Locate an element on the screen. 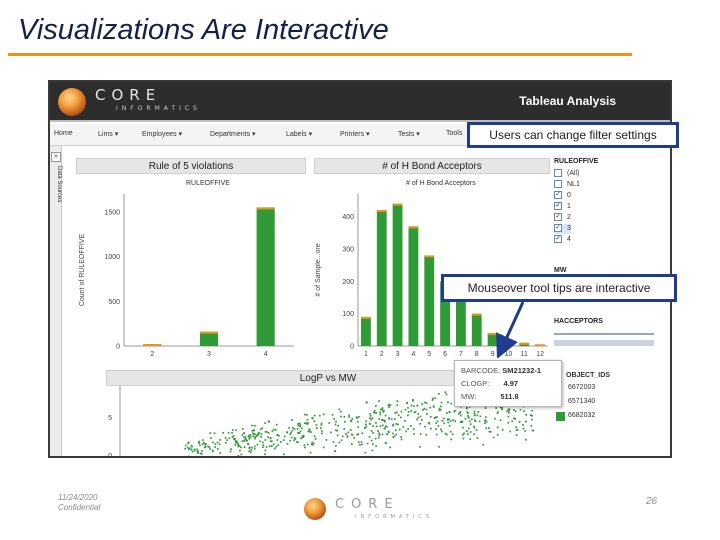 This screenshot has width=720, height=540. object-id-item: 6571340 is located at coordinates (582, 401).